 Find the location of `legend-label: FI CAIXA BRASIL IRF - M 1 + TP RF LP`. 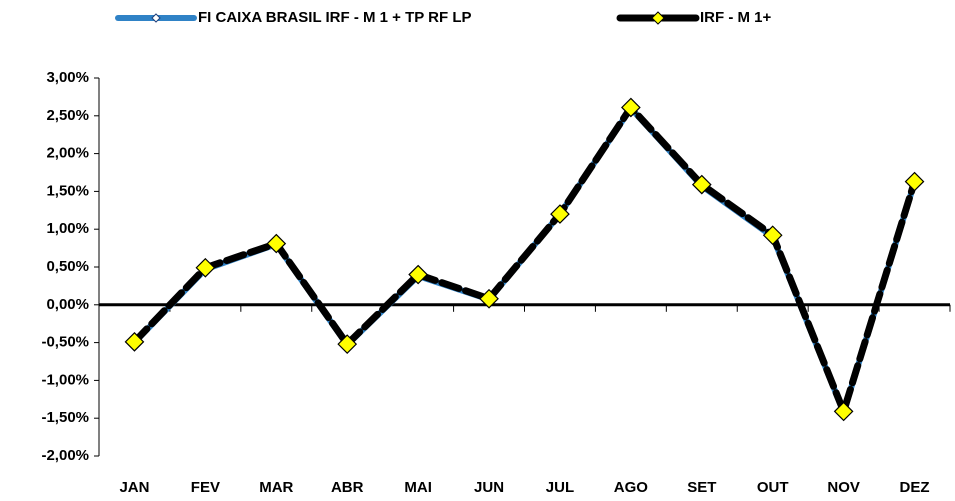

legend-label: FI CAIXA BRASIL IRF - M 1 + TP RF LP is located at coordinates (335, 17).